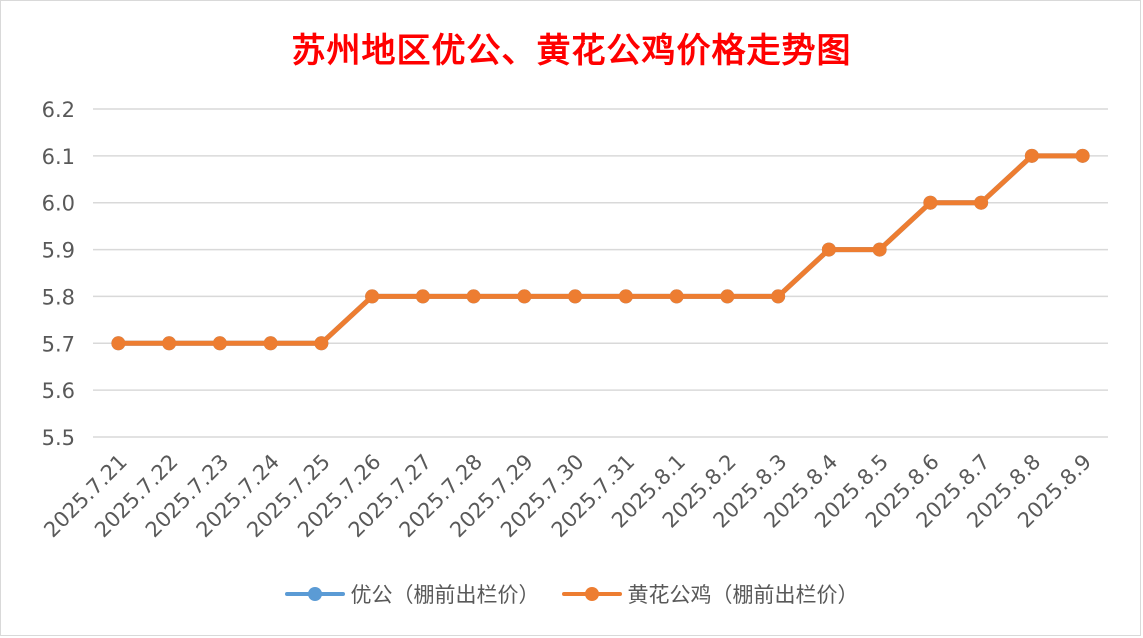  What do you see at coordinates (58, 157) in the screenshot?
I see `y-tick-label: 6.1` at bounding box center [58, 157].